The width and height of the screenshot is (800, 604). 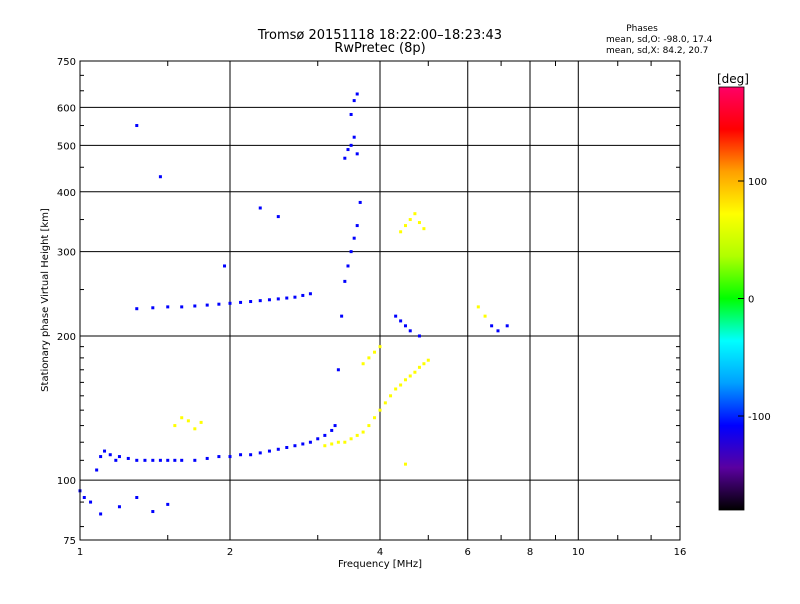 I want to click on y-tick-label: 100, so click(x=66, y=481).